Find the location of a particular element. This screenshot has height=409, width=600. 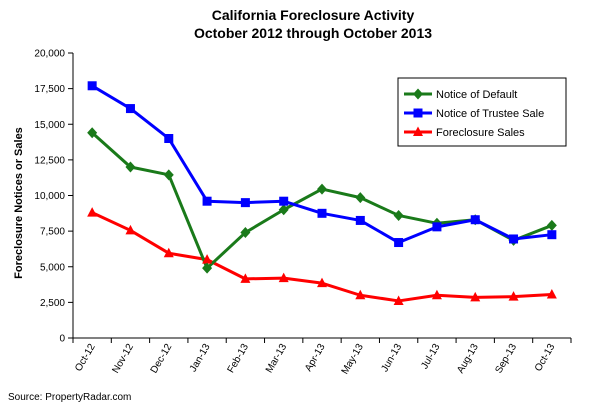

y-tick-label: 2,500 is located at coordinates (52, 303).